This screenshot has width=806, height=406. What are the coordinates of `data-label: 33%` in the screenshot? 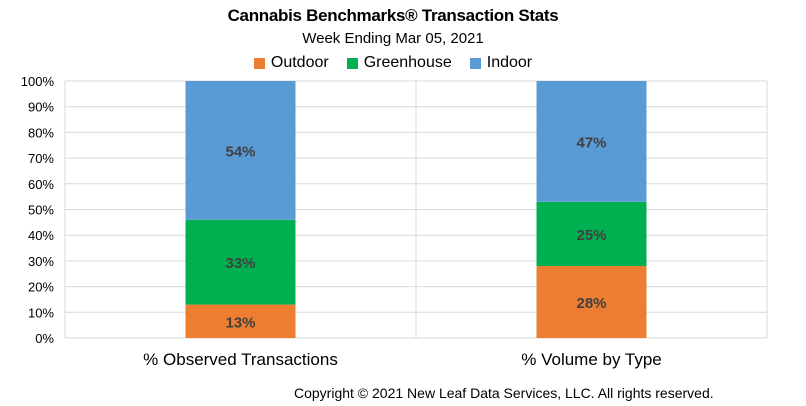 It's located at (240, 263).